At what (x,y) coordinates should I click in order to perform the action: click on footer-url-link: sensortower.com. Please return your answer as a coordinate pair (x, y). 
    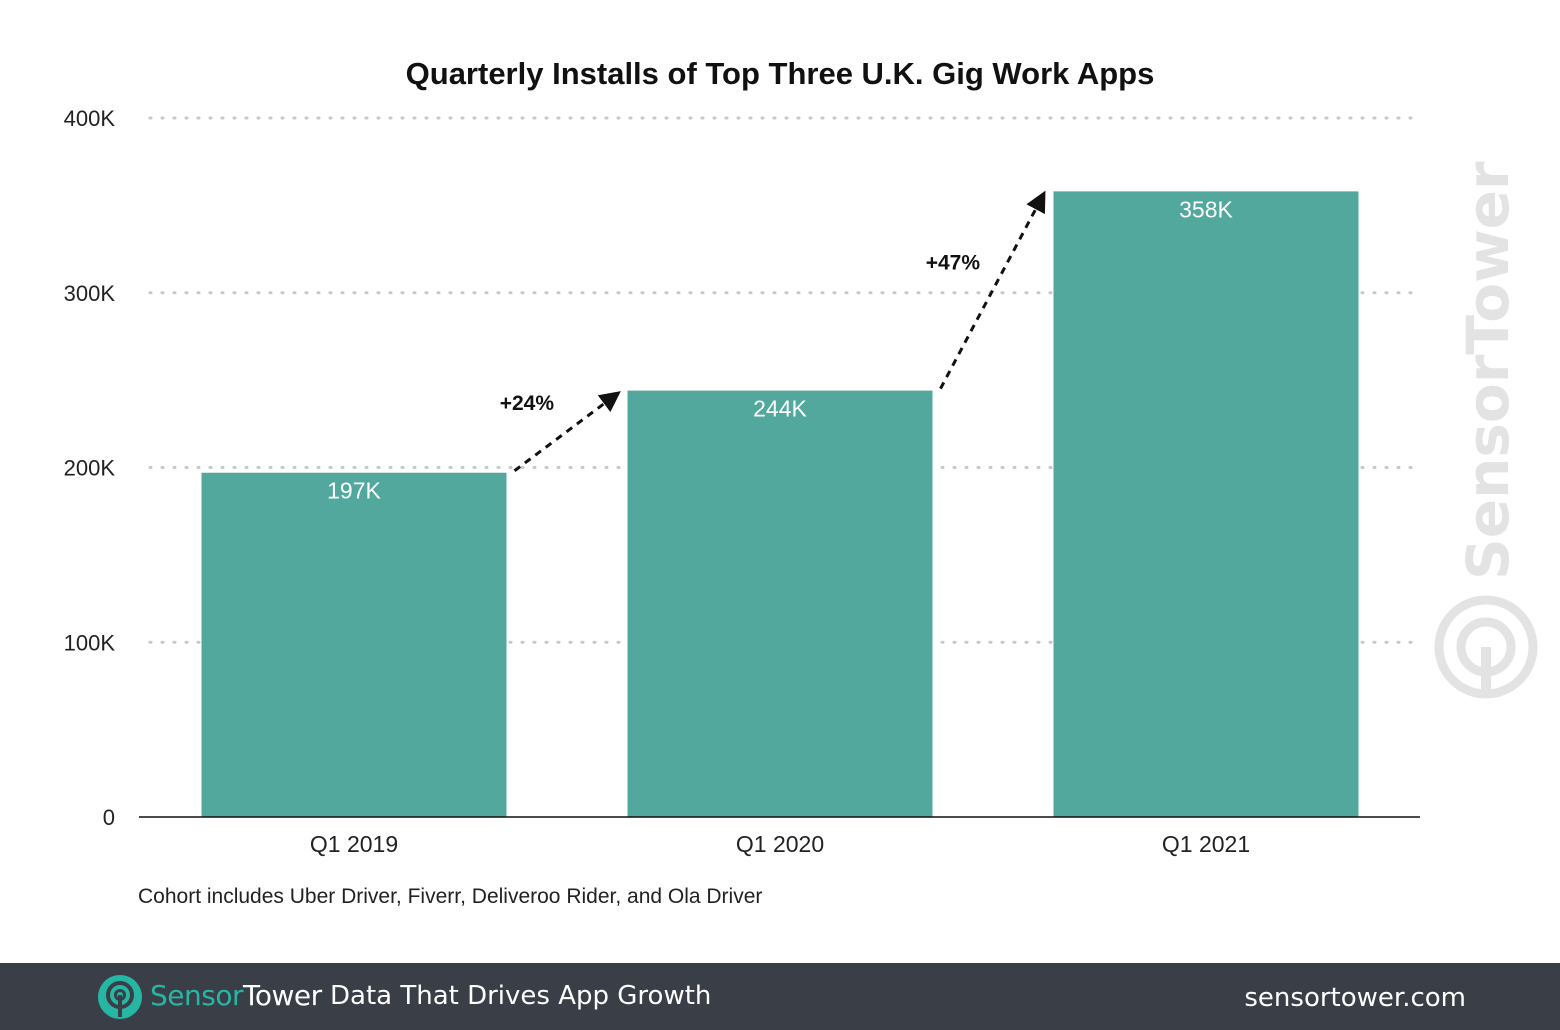
    Looking at the image, I should click on (1355, 998).